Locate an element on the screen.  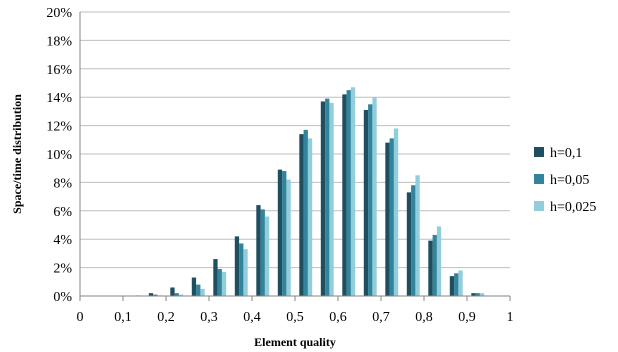
legend: h=0,1 h=0,05 h=0,025 is located at coordinates (565, 180).